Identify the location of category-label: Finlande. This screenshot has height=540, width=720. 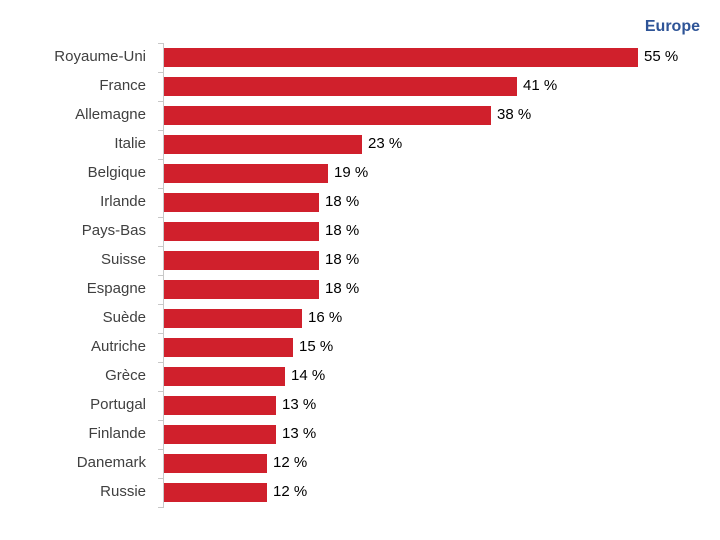
(117, 433).